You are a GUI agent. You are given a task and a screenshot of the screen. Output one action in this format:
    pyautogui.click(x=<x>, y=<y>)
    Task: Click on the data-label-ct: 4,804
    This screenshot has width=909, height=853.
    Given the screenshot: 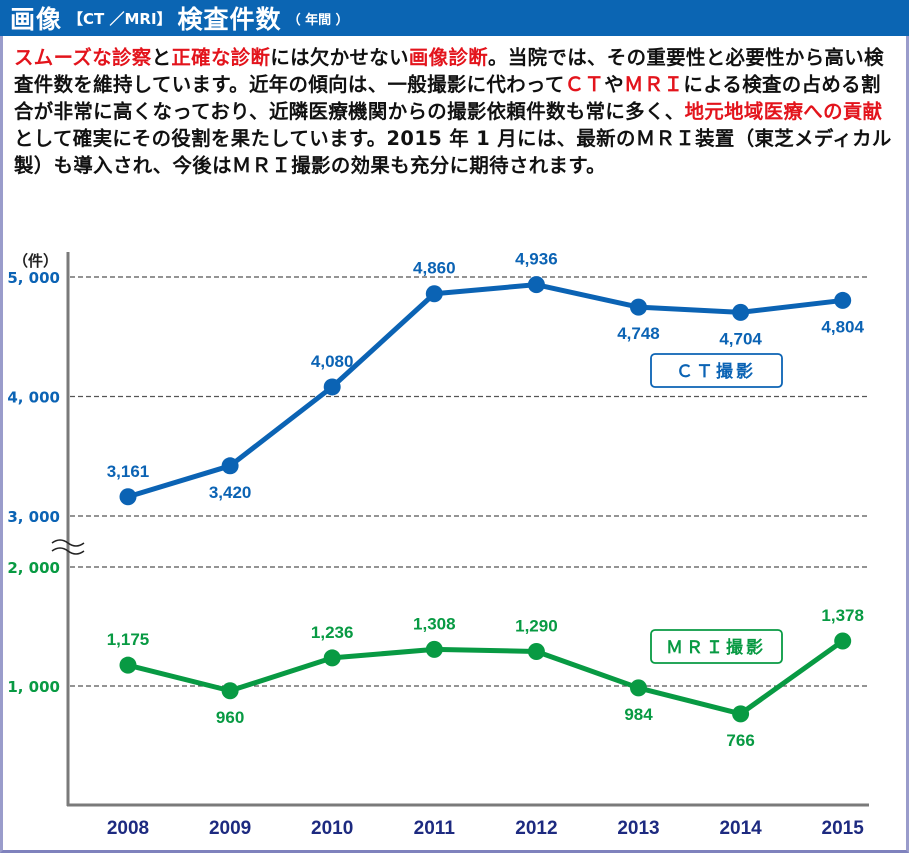 What is the action you would take?
    pyautogui.click(x=842, y=326)
    